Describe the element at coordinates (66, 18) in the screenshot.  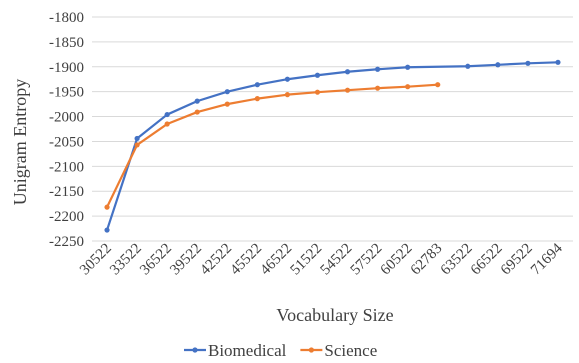
I see `y-tick-label: -1800` at that location.